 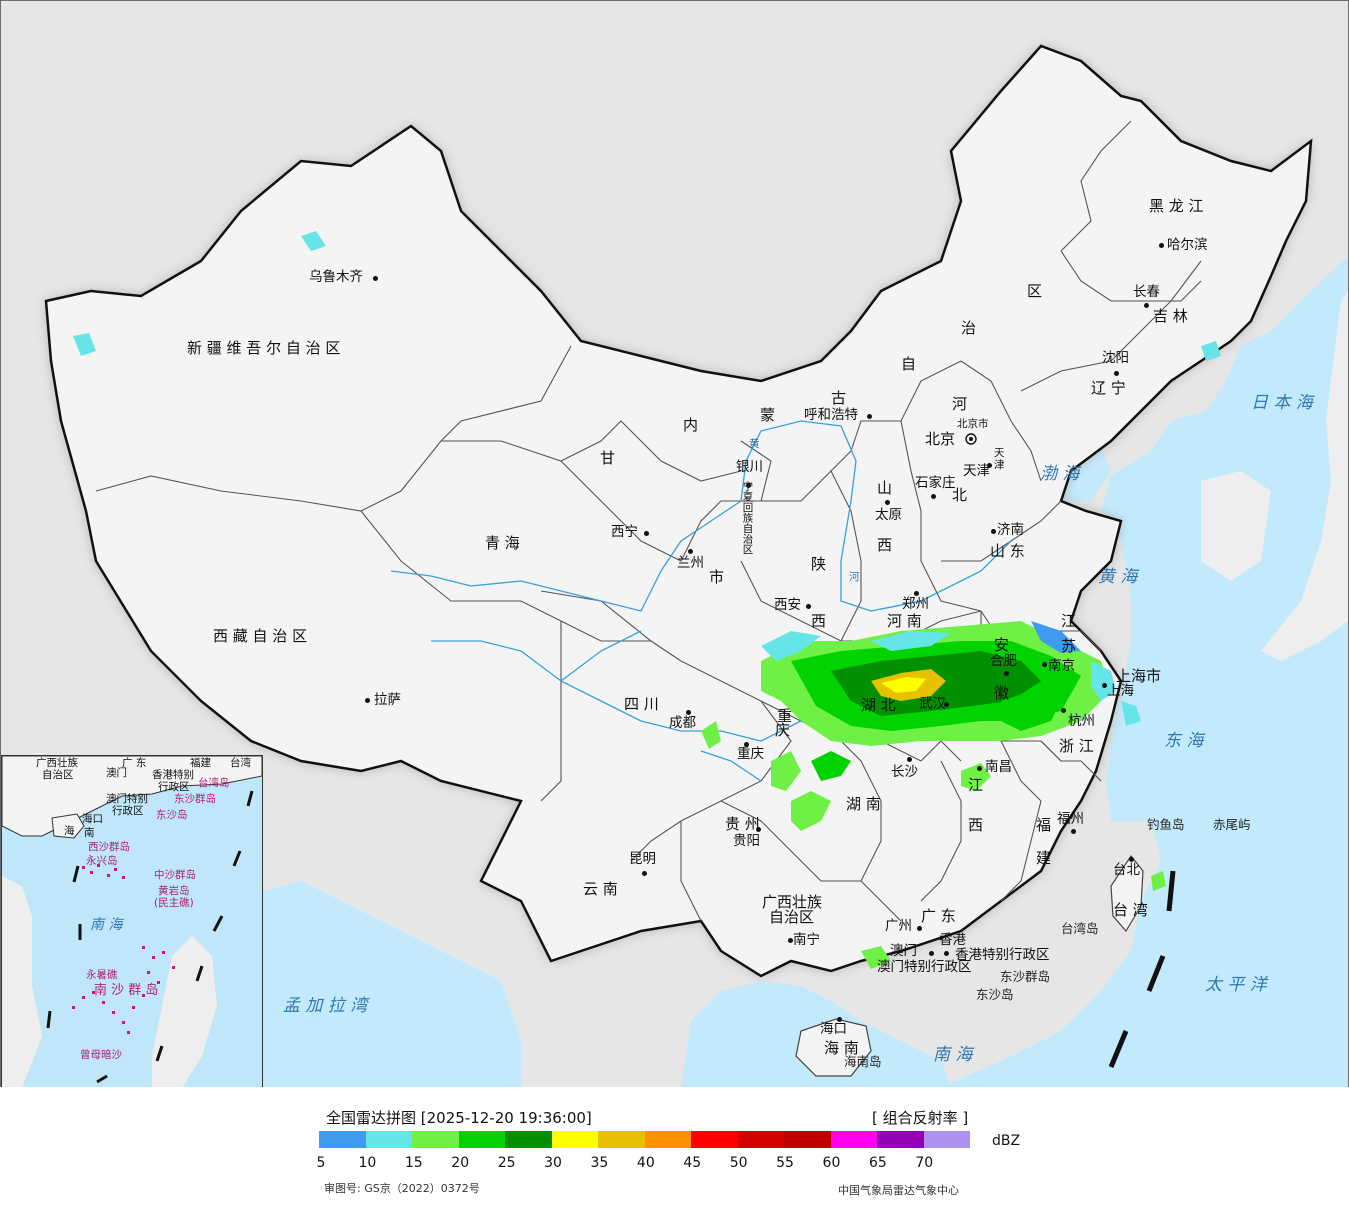 I want to click on sea-label: 东 海, so click(x=1184, y=741).